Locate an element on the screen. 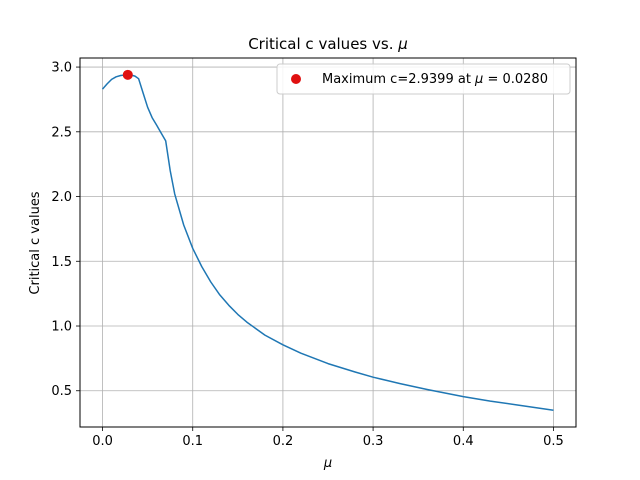  legend-label-text: Maximum c=2.9399 at is located at coordinates (398, 79).